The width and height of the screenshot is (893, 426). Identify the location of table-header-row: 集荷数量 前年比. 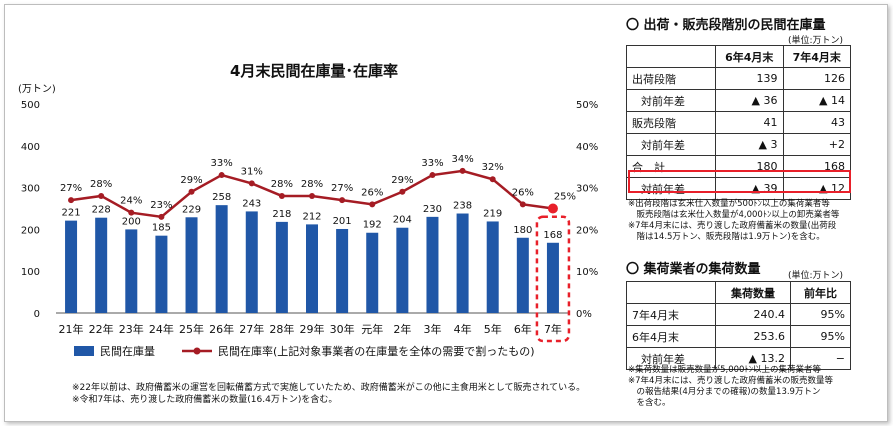
(738, 292).